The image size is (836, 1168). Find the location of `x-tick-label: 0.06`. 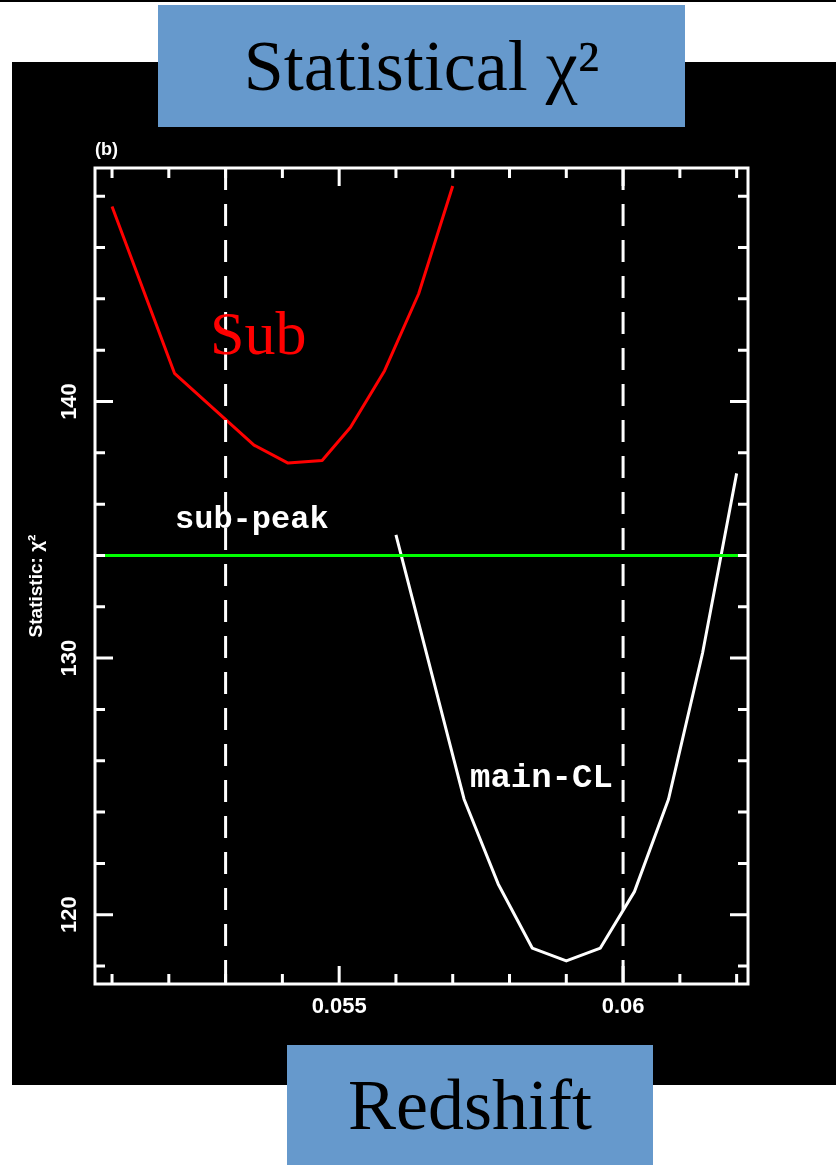

x-tick-label: 0.06 is located at coordinates (623, 1006).